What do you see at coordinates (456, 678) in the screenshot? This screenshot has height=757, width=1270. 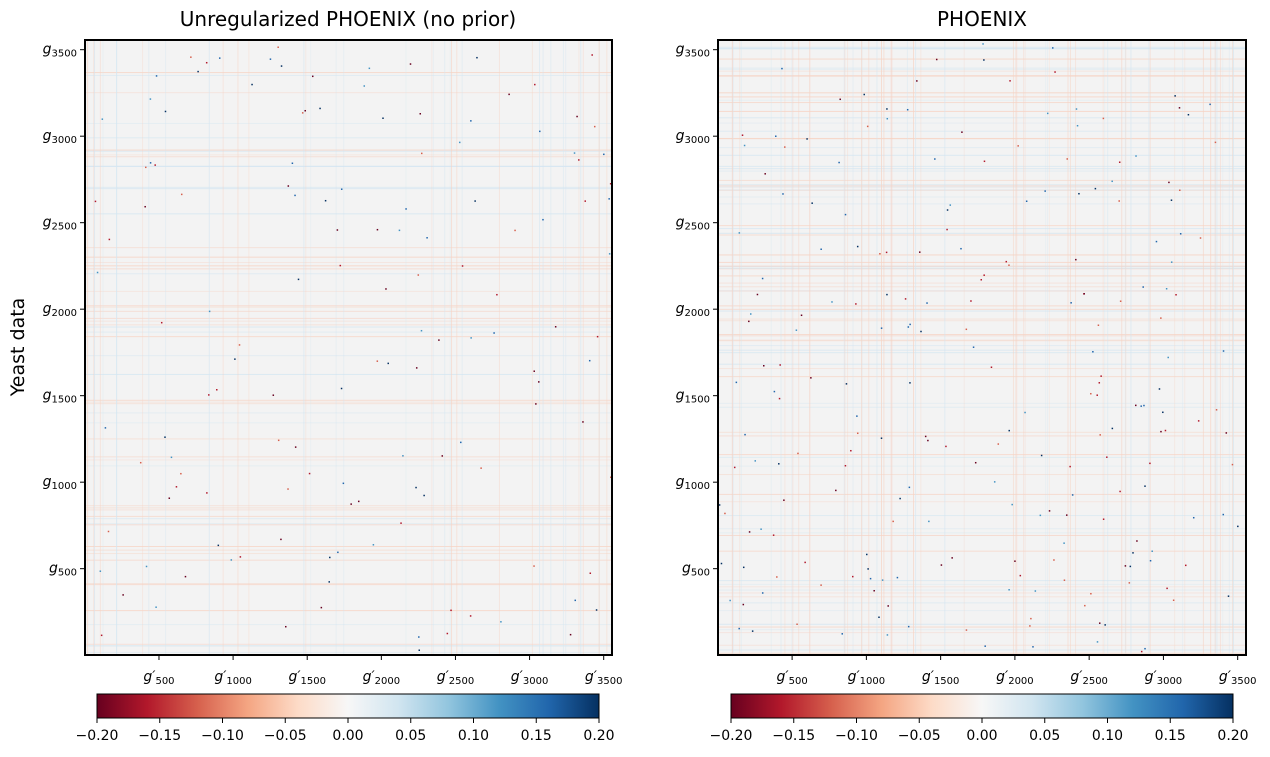 I see `x-tick-label: g′2500` at bounding box center [456, 678].